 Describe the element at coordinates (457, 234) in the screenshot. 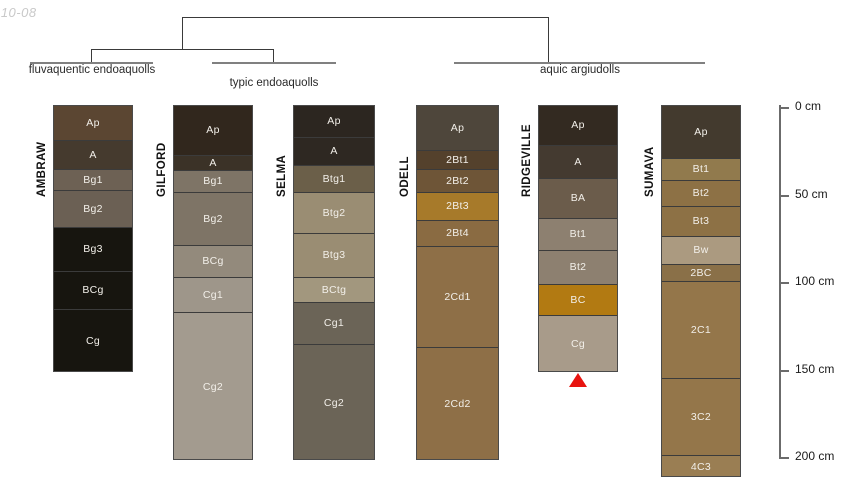

I see `horizon: 2Bt4` at that location.